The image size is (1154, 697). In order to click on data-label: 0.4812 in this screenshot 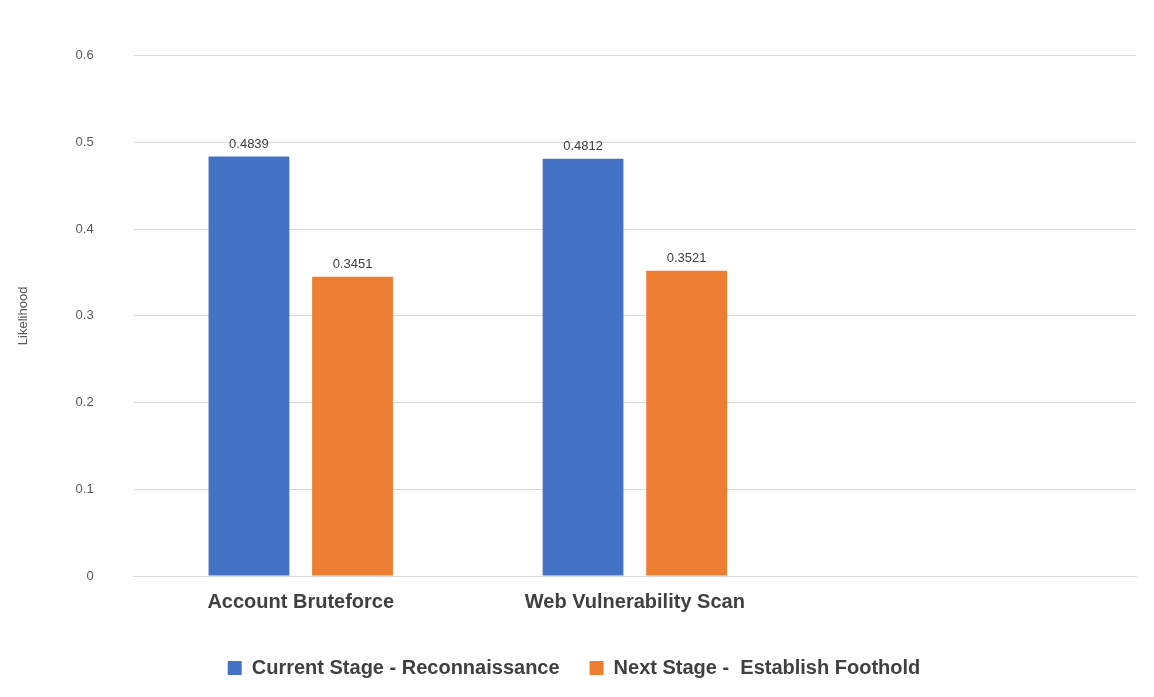, I will do `click(583, 145)`.